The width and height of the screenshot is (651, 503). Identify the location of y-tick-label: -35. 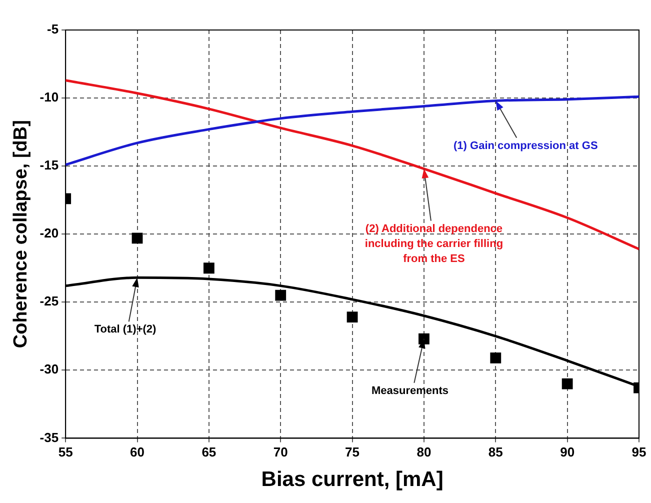
(49, 437).